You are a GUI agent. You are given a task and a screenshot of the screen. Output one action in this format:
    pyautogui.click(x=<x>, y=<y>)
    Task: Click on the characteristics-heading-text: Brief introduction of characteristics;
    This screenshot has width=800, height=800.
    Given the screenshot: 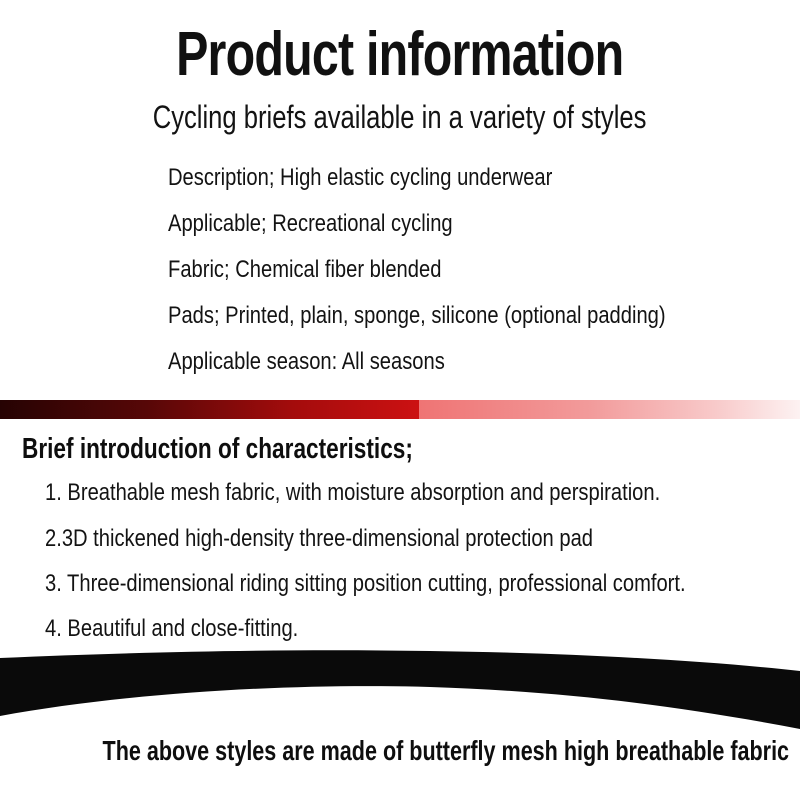 What is the action you would take?
    pyautogui.click(x=217, y=449)
    